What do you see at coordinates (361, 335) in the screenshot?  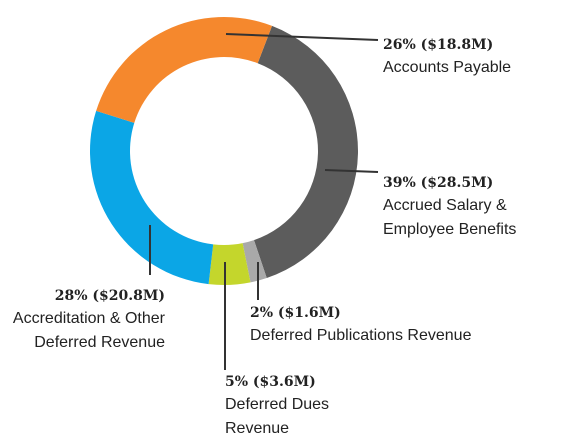 I see `category-label: Deferred Publications Revenue` at bounding box center [361, 335].